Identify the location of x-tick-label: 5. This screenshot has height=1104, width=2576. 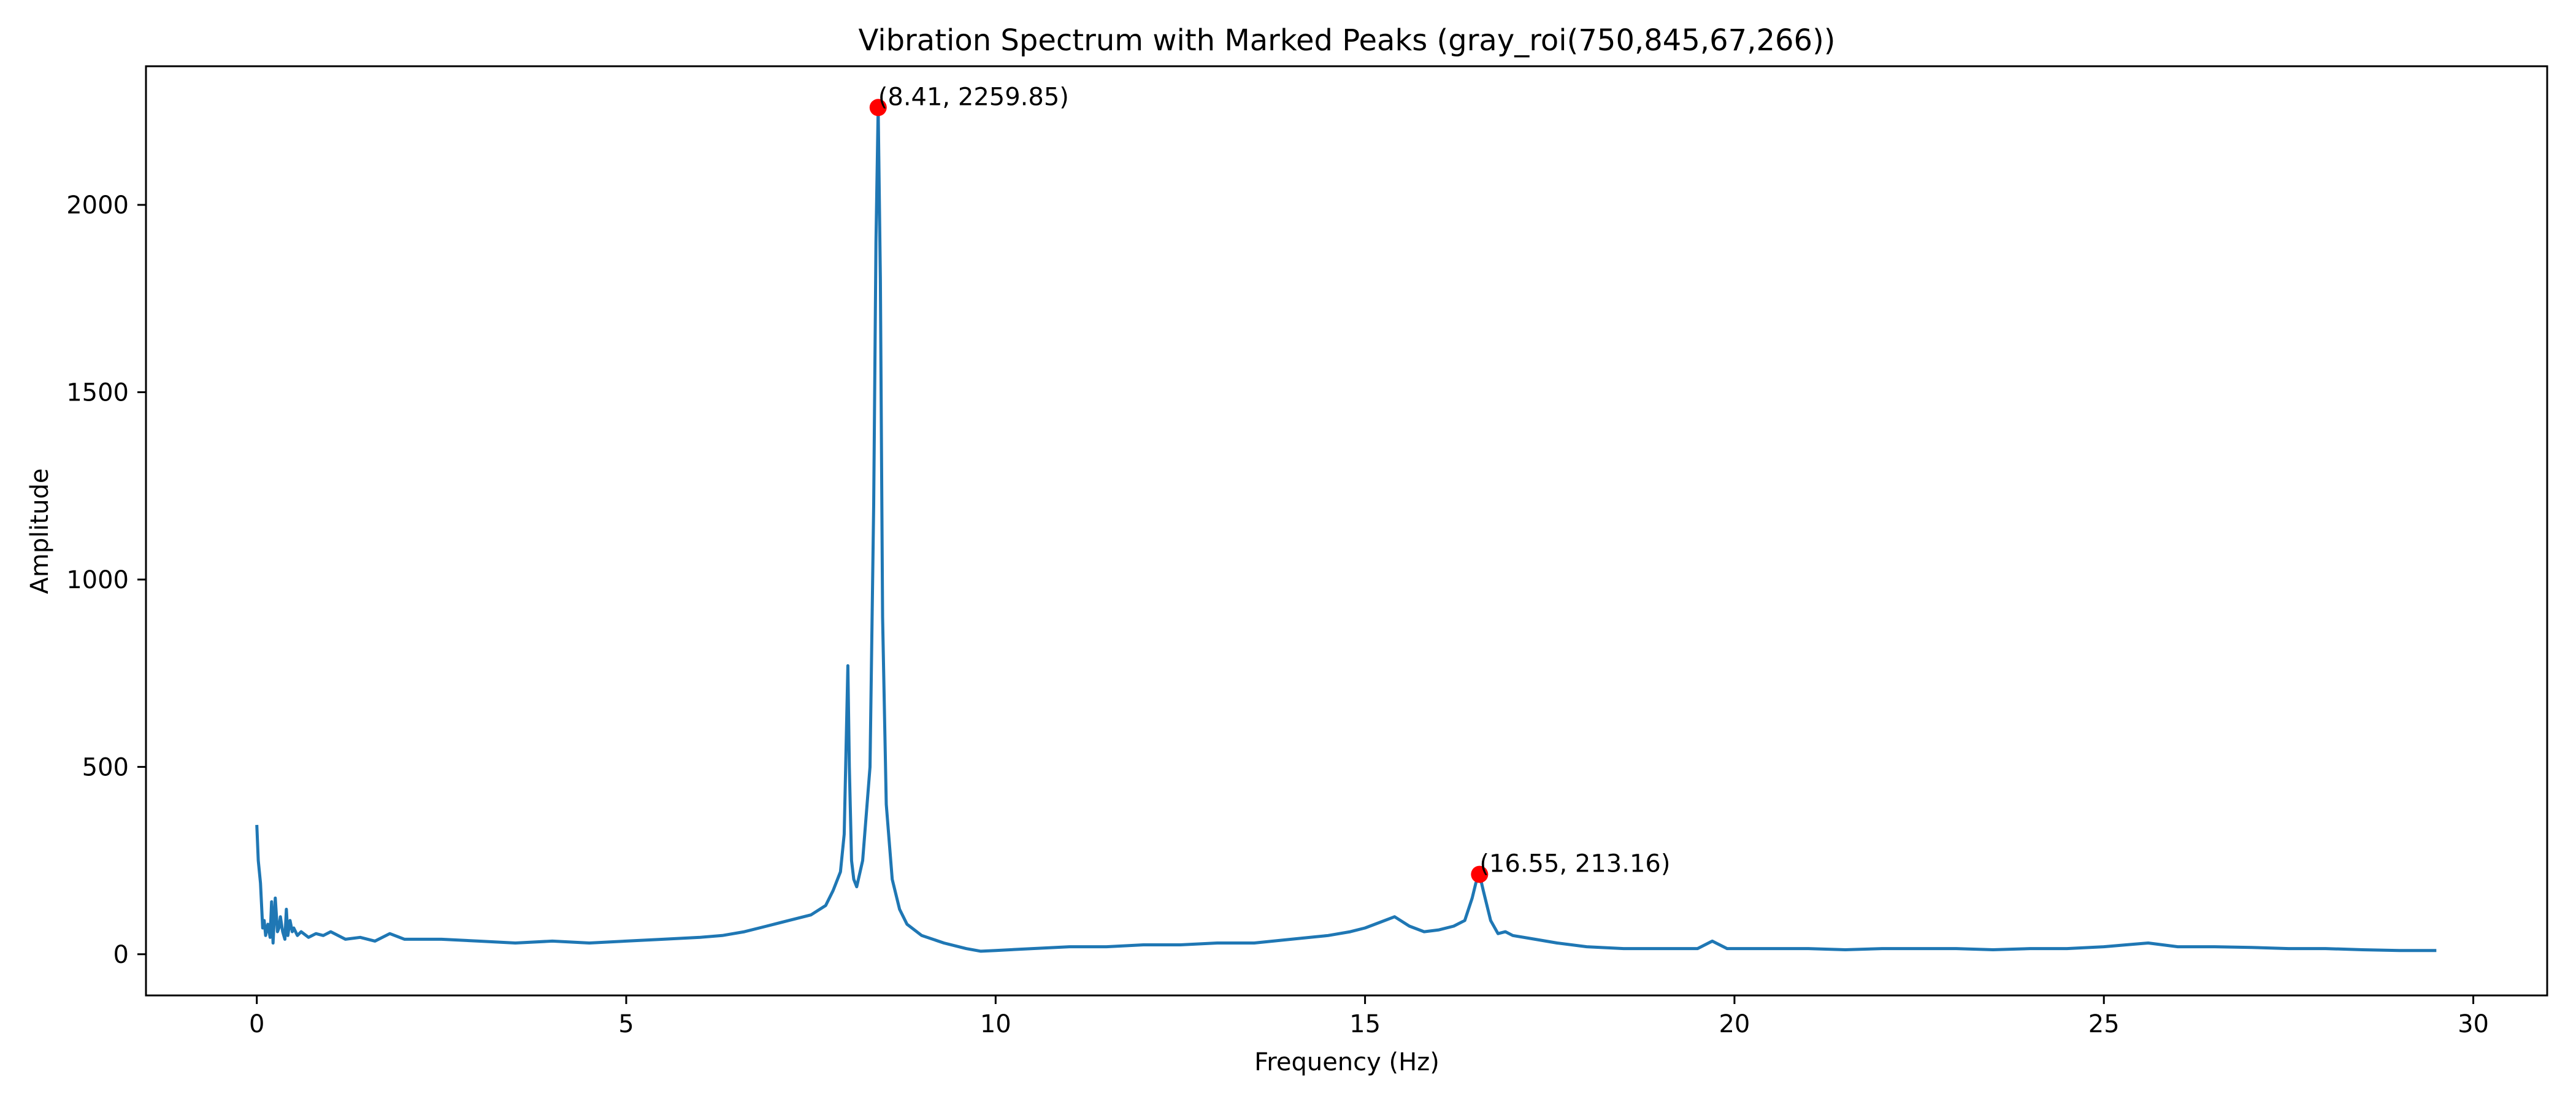
(626, 1024).